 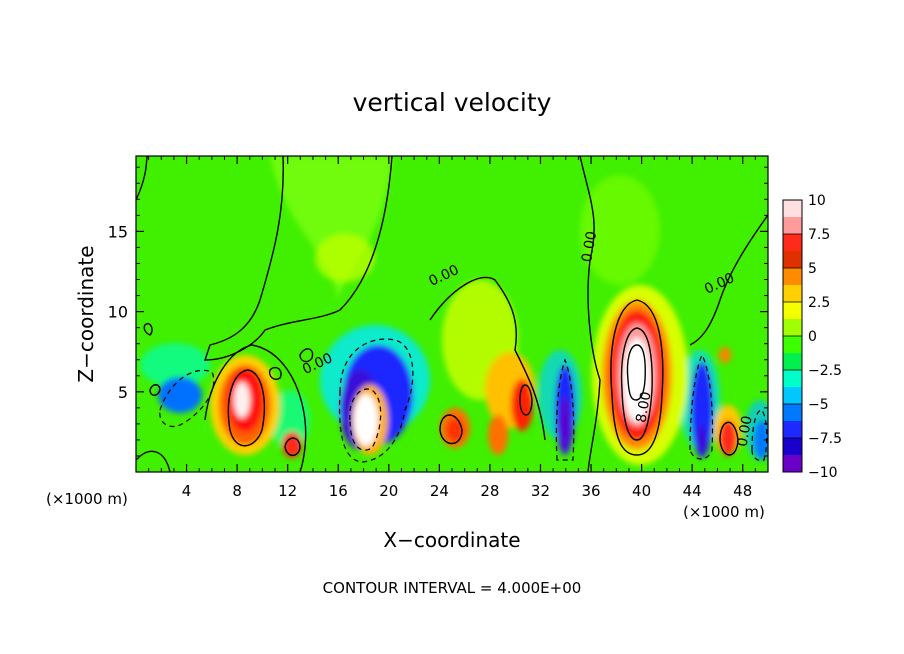 I want to click on dashed-left, so click(x=187, y=398).